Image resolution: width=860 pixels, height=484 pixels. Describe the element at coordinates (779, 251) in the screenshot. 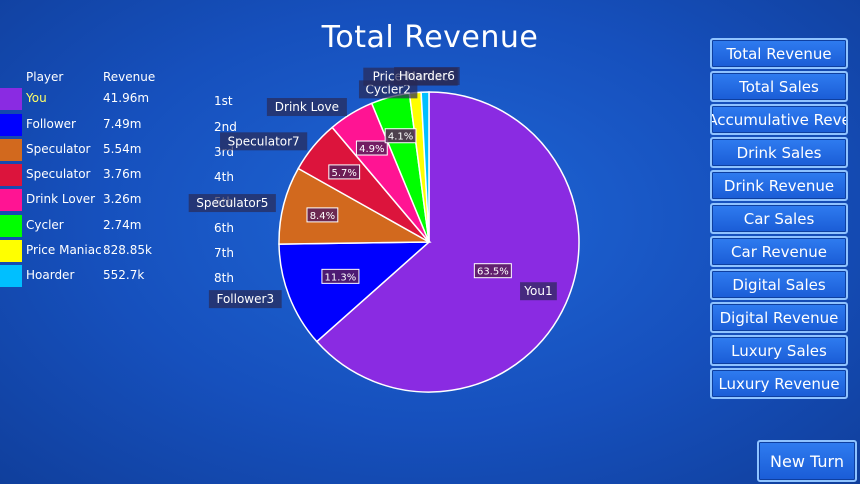

I see `menu-button-car-revenue: Car Revenue` at that location.